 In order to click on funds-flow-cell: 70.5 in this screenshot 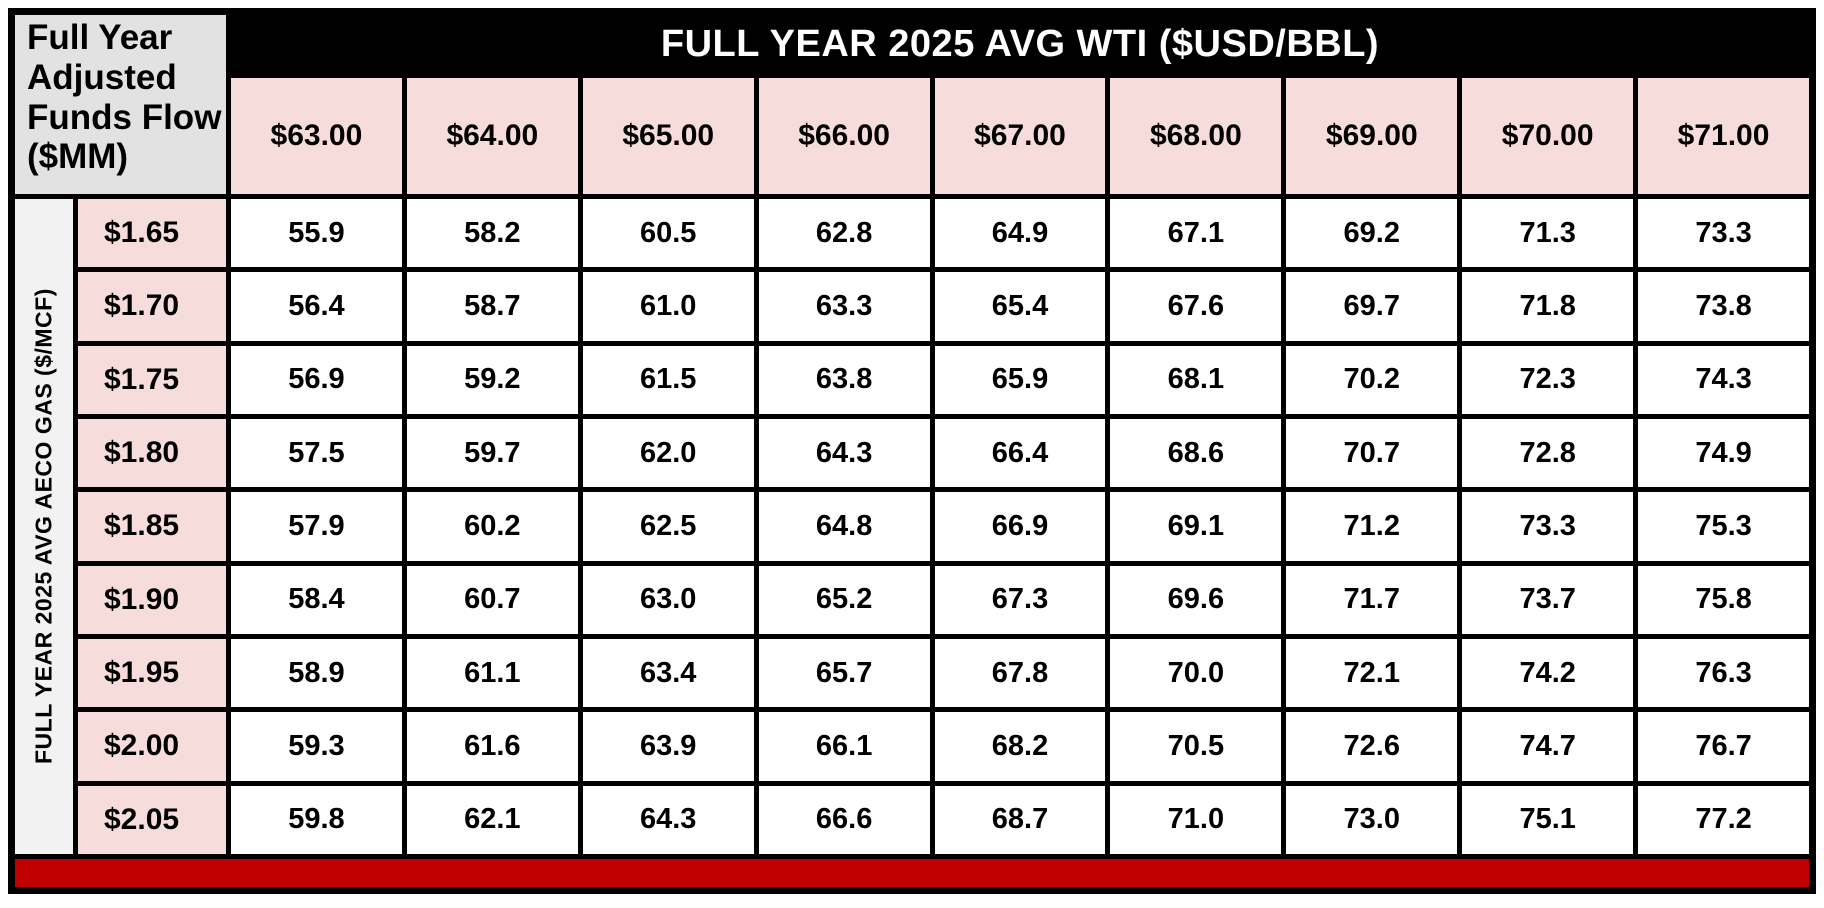, I will do `click(1196, 746)`.